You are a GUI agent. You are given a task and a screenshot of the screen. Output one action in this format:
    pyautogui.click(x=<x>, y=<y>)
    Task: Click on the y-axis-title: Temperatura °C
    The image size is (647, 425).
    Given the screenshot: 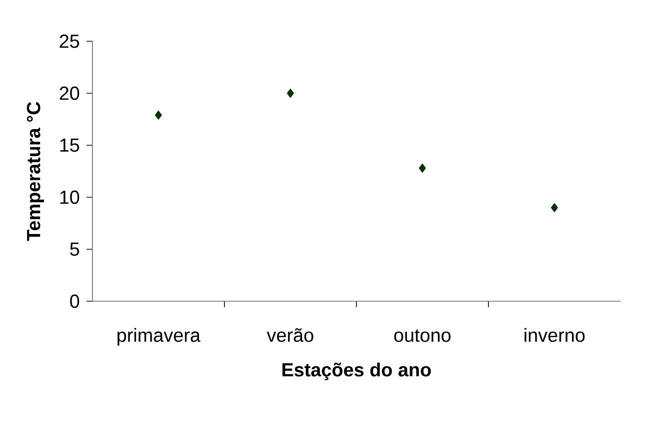 What is the action you would take?
    pyautogui.click(x=35, y=171)
    